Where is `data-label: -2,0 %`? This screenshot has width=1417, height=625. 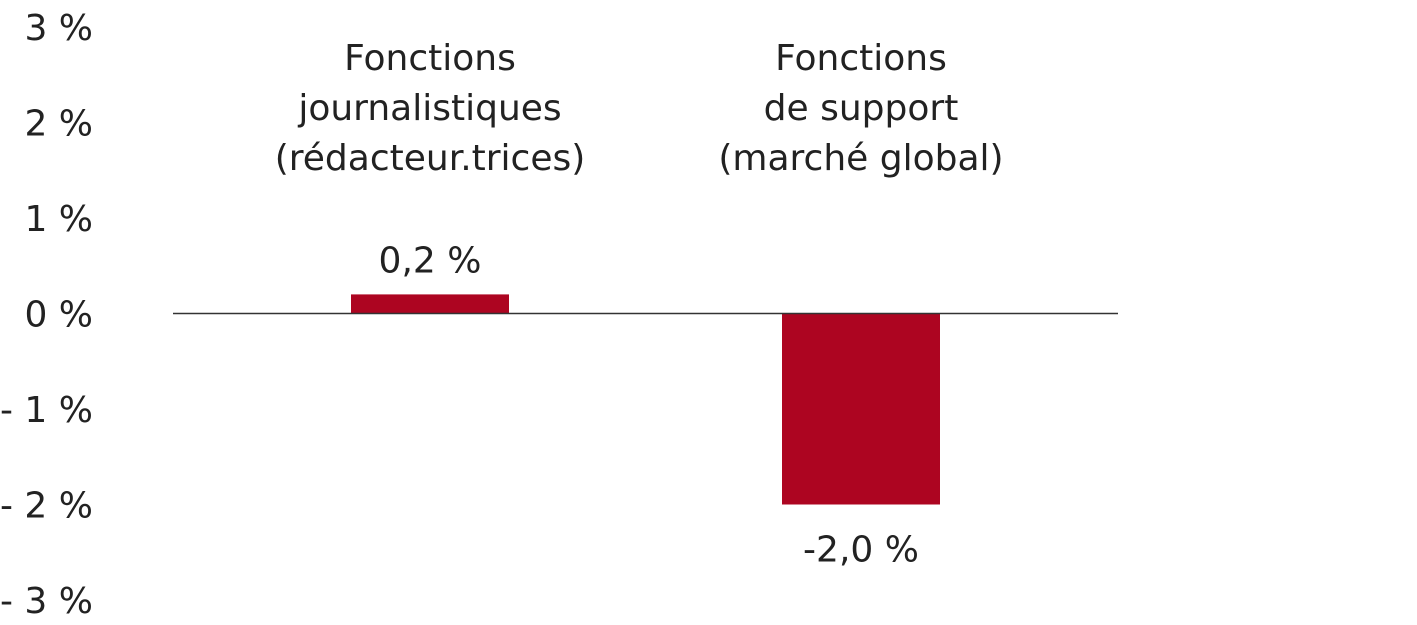 data-label: -2,0 % is located at coordinates (861, 550).